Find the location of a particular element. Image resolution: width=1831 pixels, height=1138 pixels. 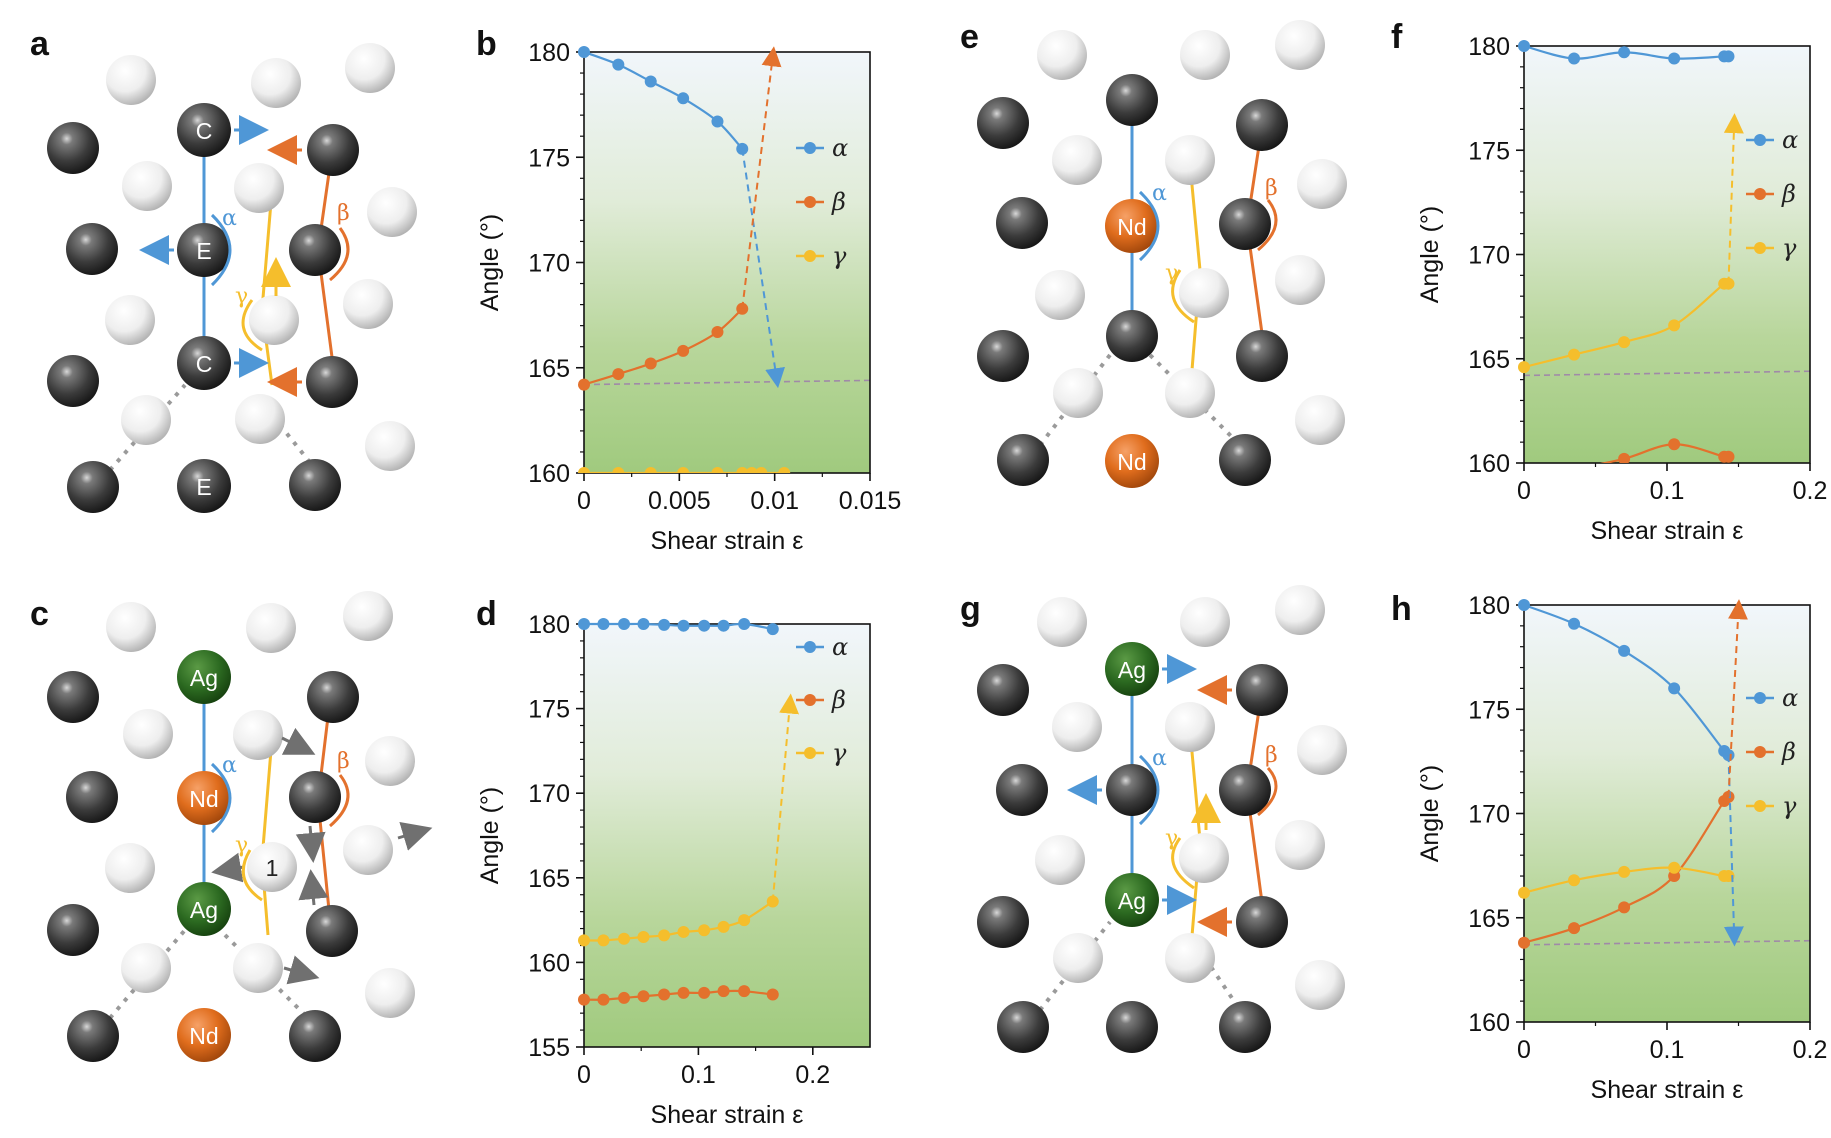

panel-c-schematic: c 1 Ag Nd Ag Nd is located at coordinates (231, 826).